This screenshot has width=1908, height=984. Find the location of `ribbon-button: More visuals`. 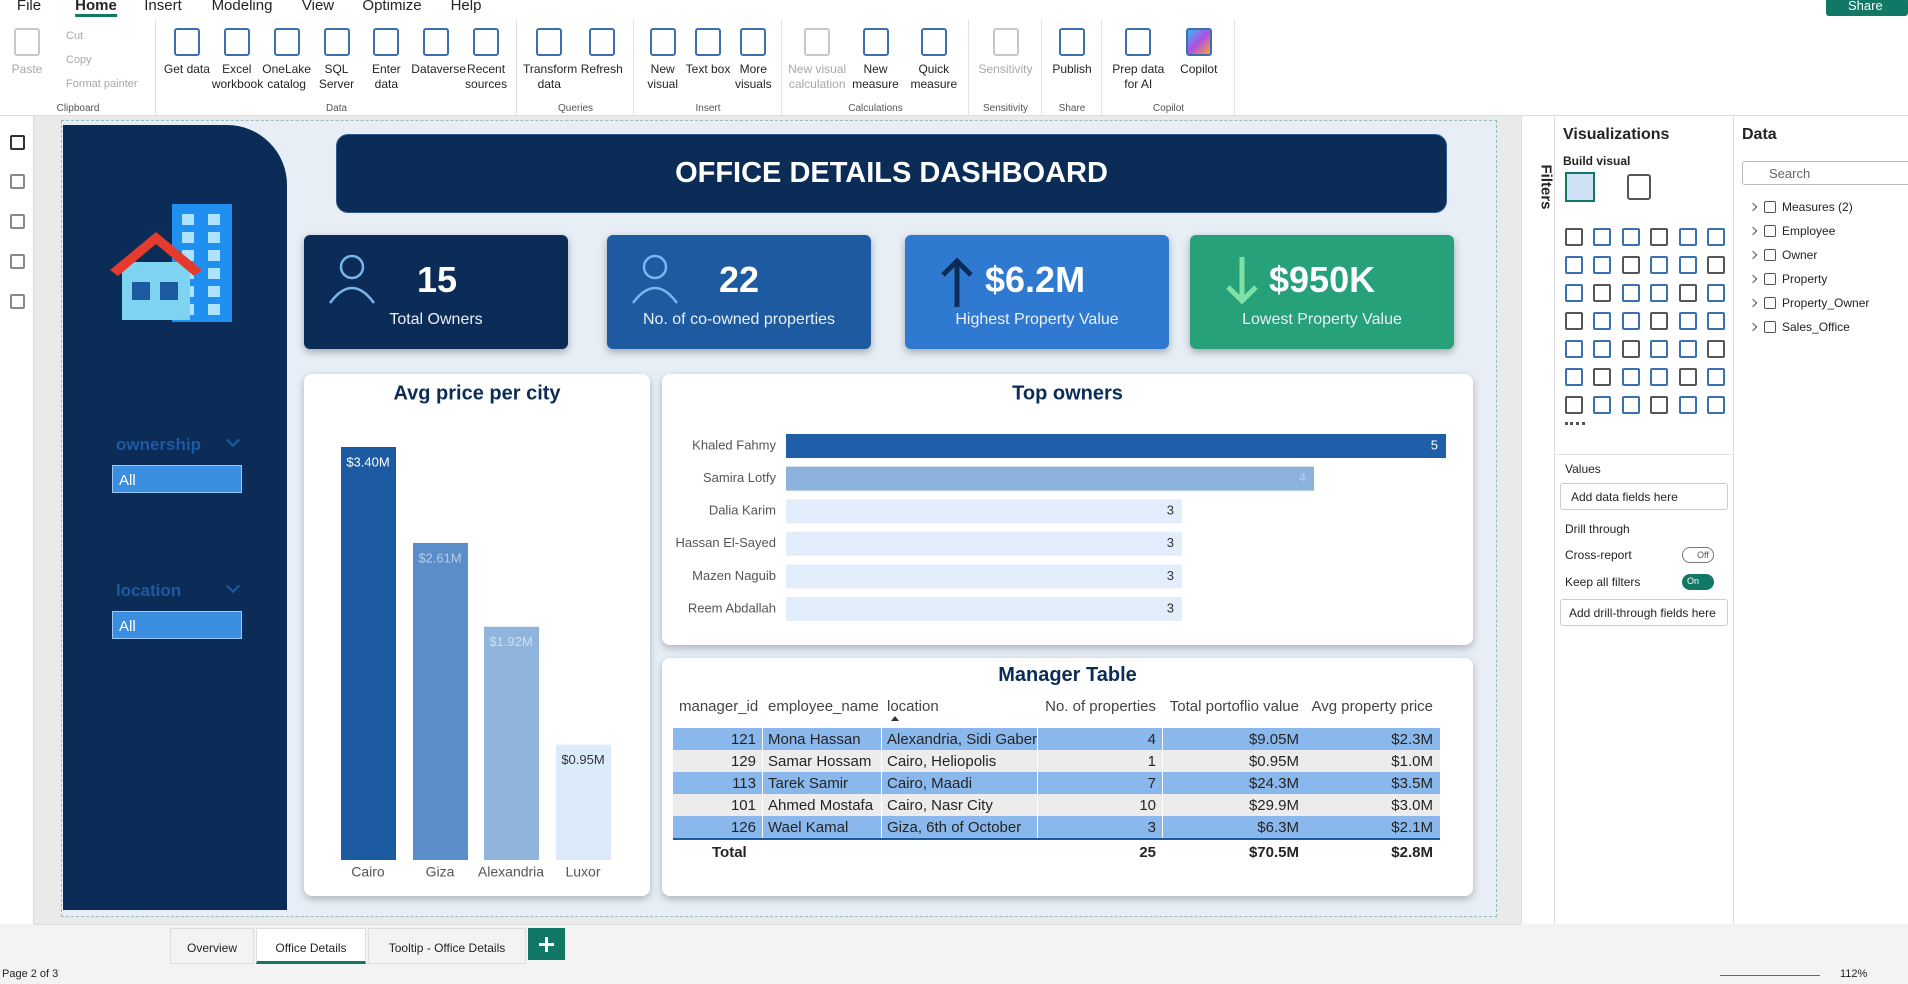

ribbon-button: More visuals is located at coordinates (753, 76).